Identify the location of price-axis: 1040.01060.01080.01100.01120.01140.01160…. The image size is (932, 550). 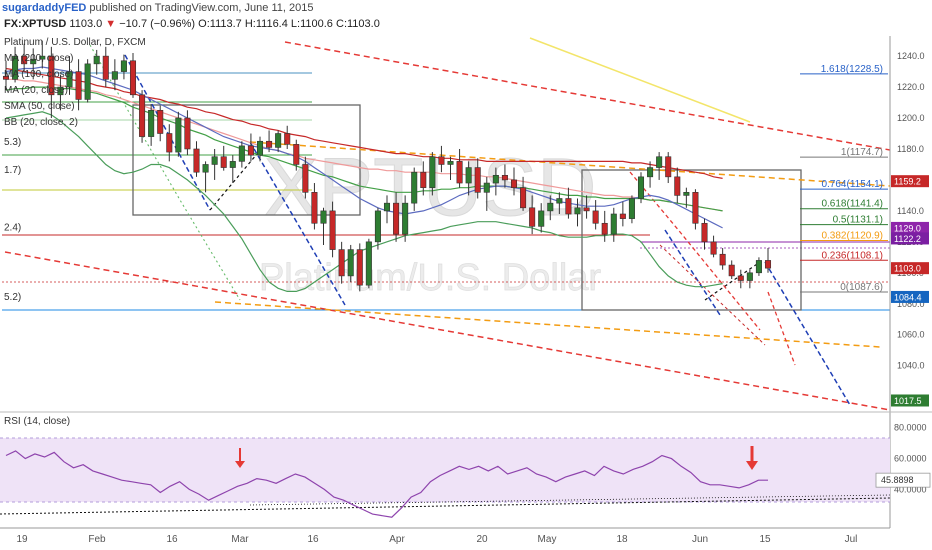
(911, 211).